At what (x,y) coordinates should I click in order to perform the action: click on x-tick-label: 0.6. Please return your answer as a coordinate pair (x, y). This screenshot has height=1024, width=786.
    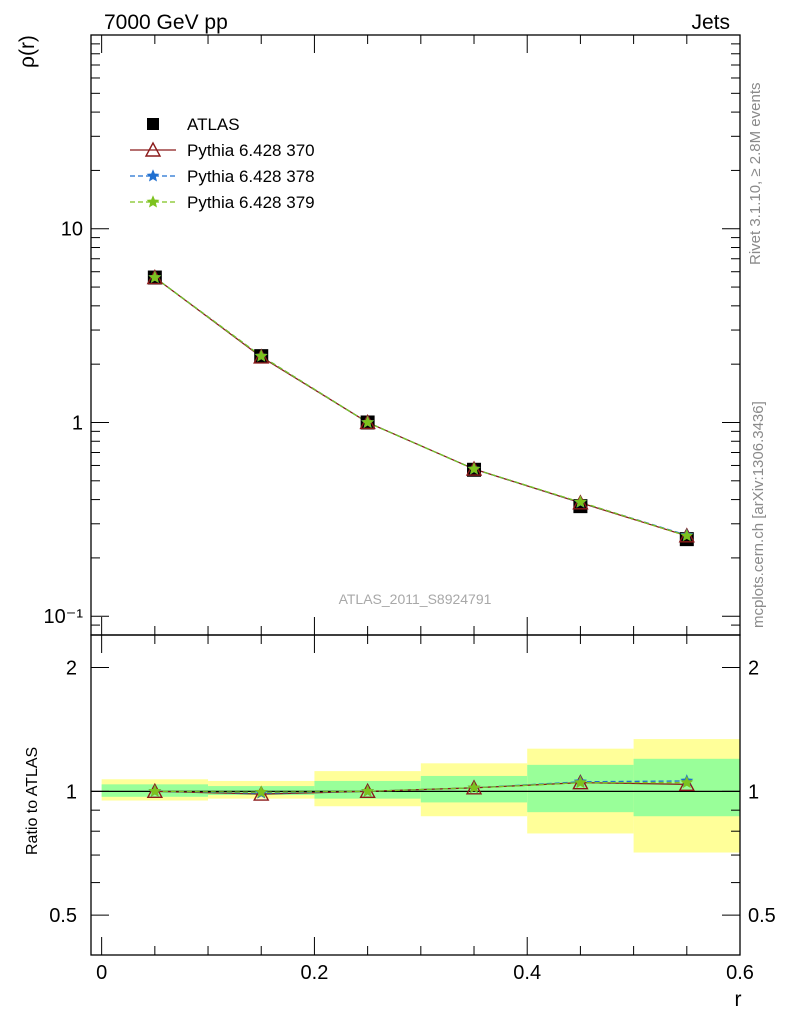
    Looking at the image, I should click on (740, 973).